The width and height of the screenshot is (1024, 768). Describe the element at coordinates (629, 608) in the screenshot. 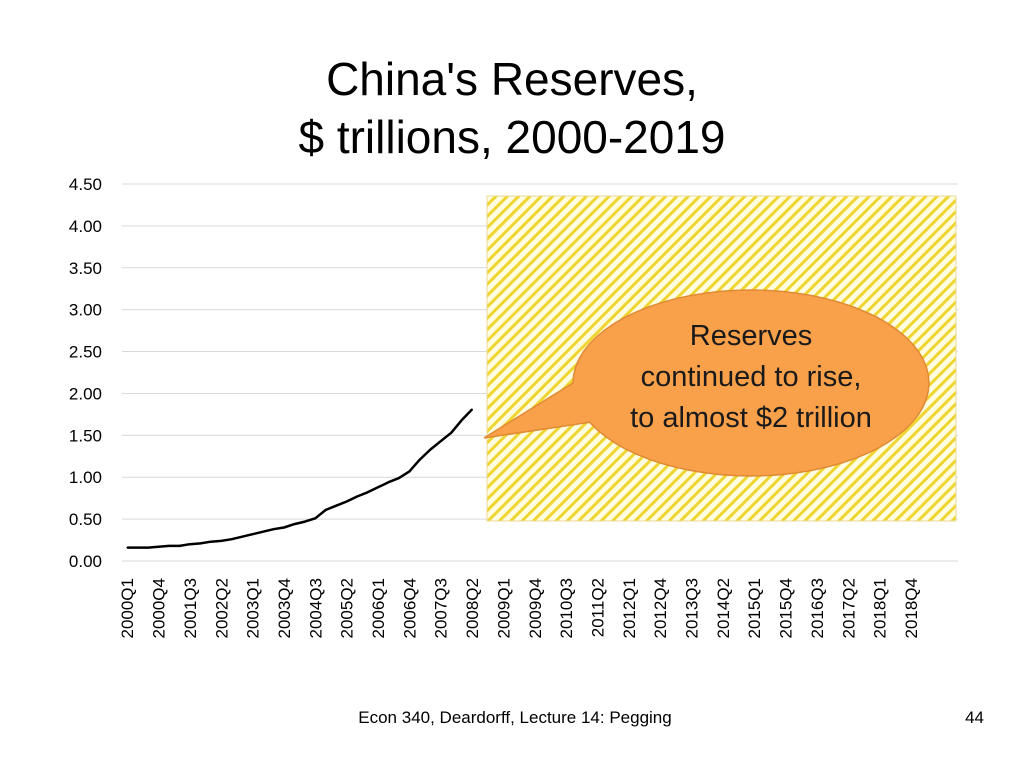

I see `x-tick-label: 2012Q1` at that location.